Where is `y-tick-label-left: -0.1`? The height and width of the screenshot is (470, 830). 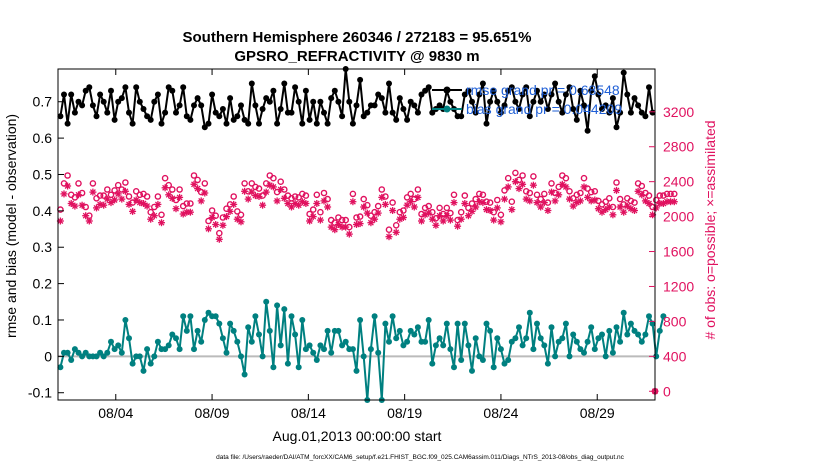 y-tick-label-left: -0.1 is located at coordinates (40, 393).